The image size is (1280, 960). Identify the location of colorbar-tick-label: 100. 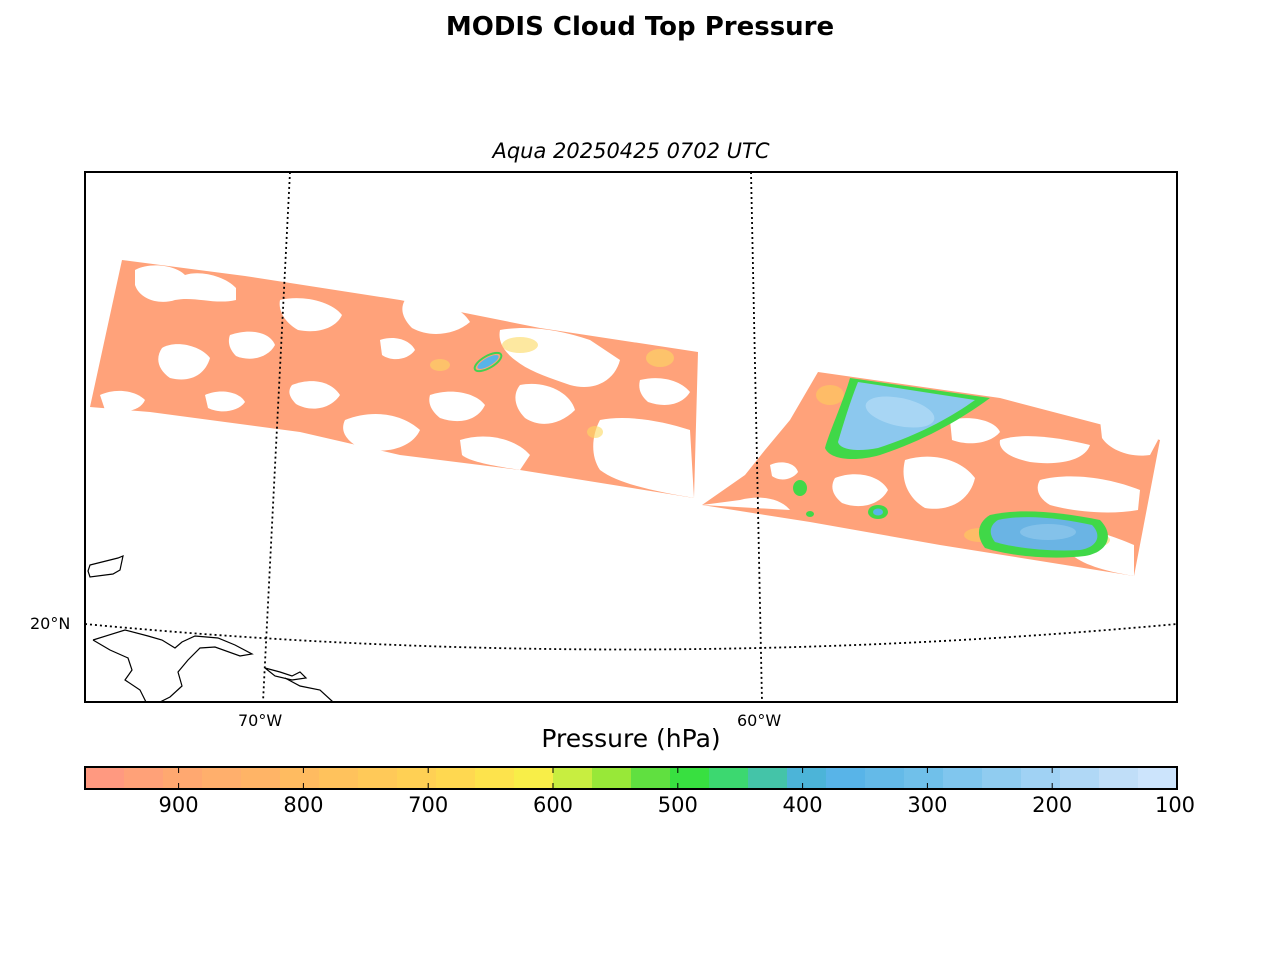
(1175, 805).